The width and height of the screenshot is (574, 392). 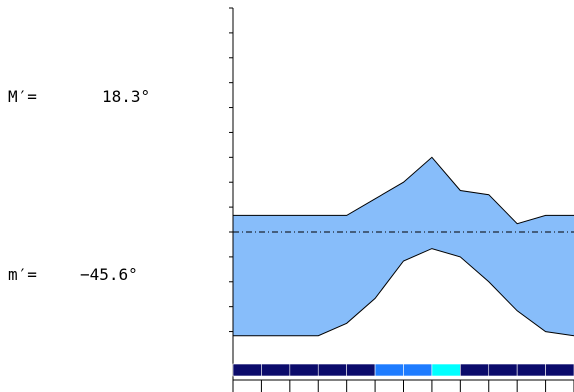 I want to click on min-readout: m′= −45.6°, so click(x=73, y=274).